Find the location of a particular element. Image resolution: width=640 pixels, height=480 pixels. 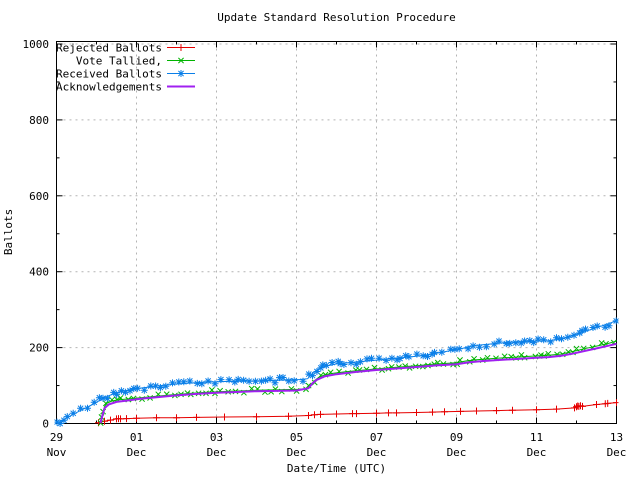

x-tick-label: 07 is located at coordinates (376, 437).